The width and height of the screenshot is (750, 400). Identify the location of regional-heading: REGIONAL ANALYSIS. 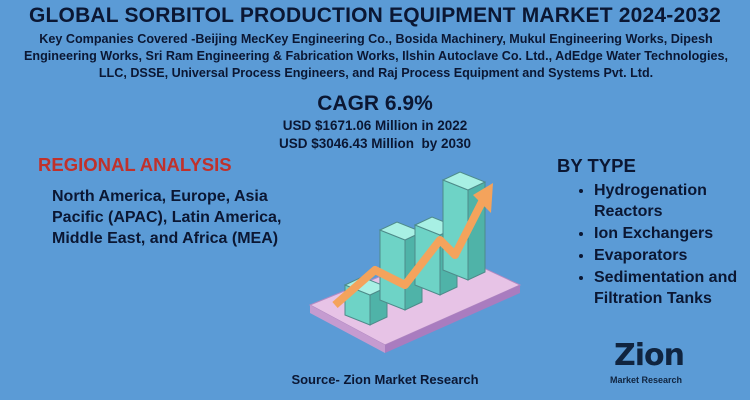
(135, 164).